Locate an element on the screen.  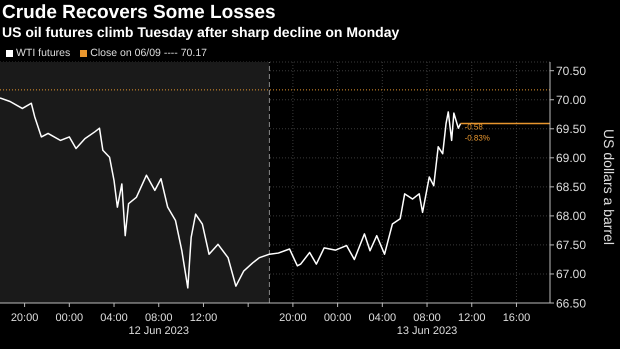
legend-label: WTI futures is located at coordinates (42, 53).